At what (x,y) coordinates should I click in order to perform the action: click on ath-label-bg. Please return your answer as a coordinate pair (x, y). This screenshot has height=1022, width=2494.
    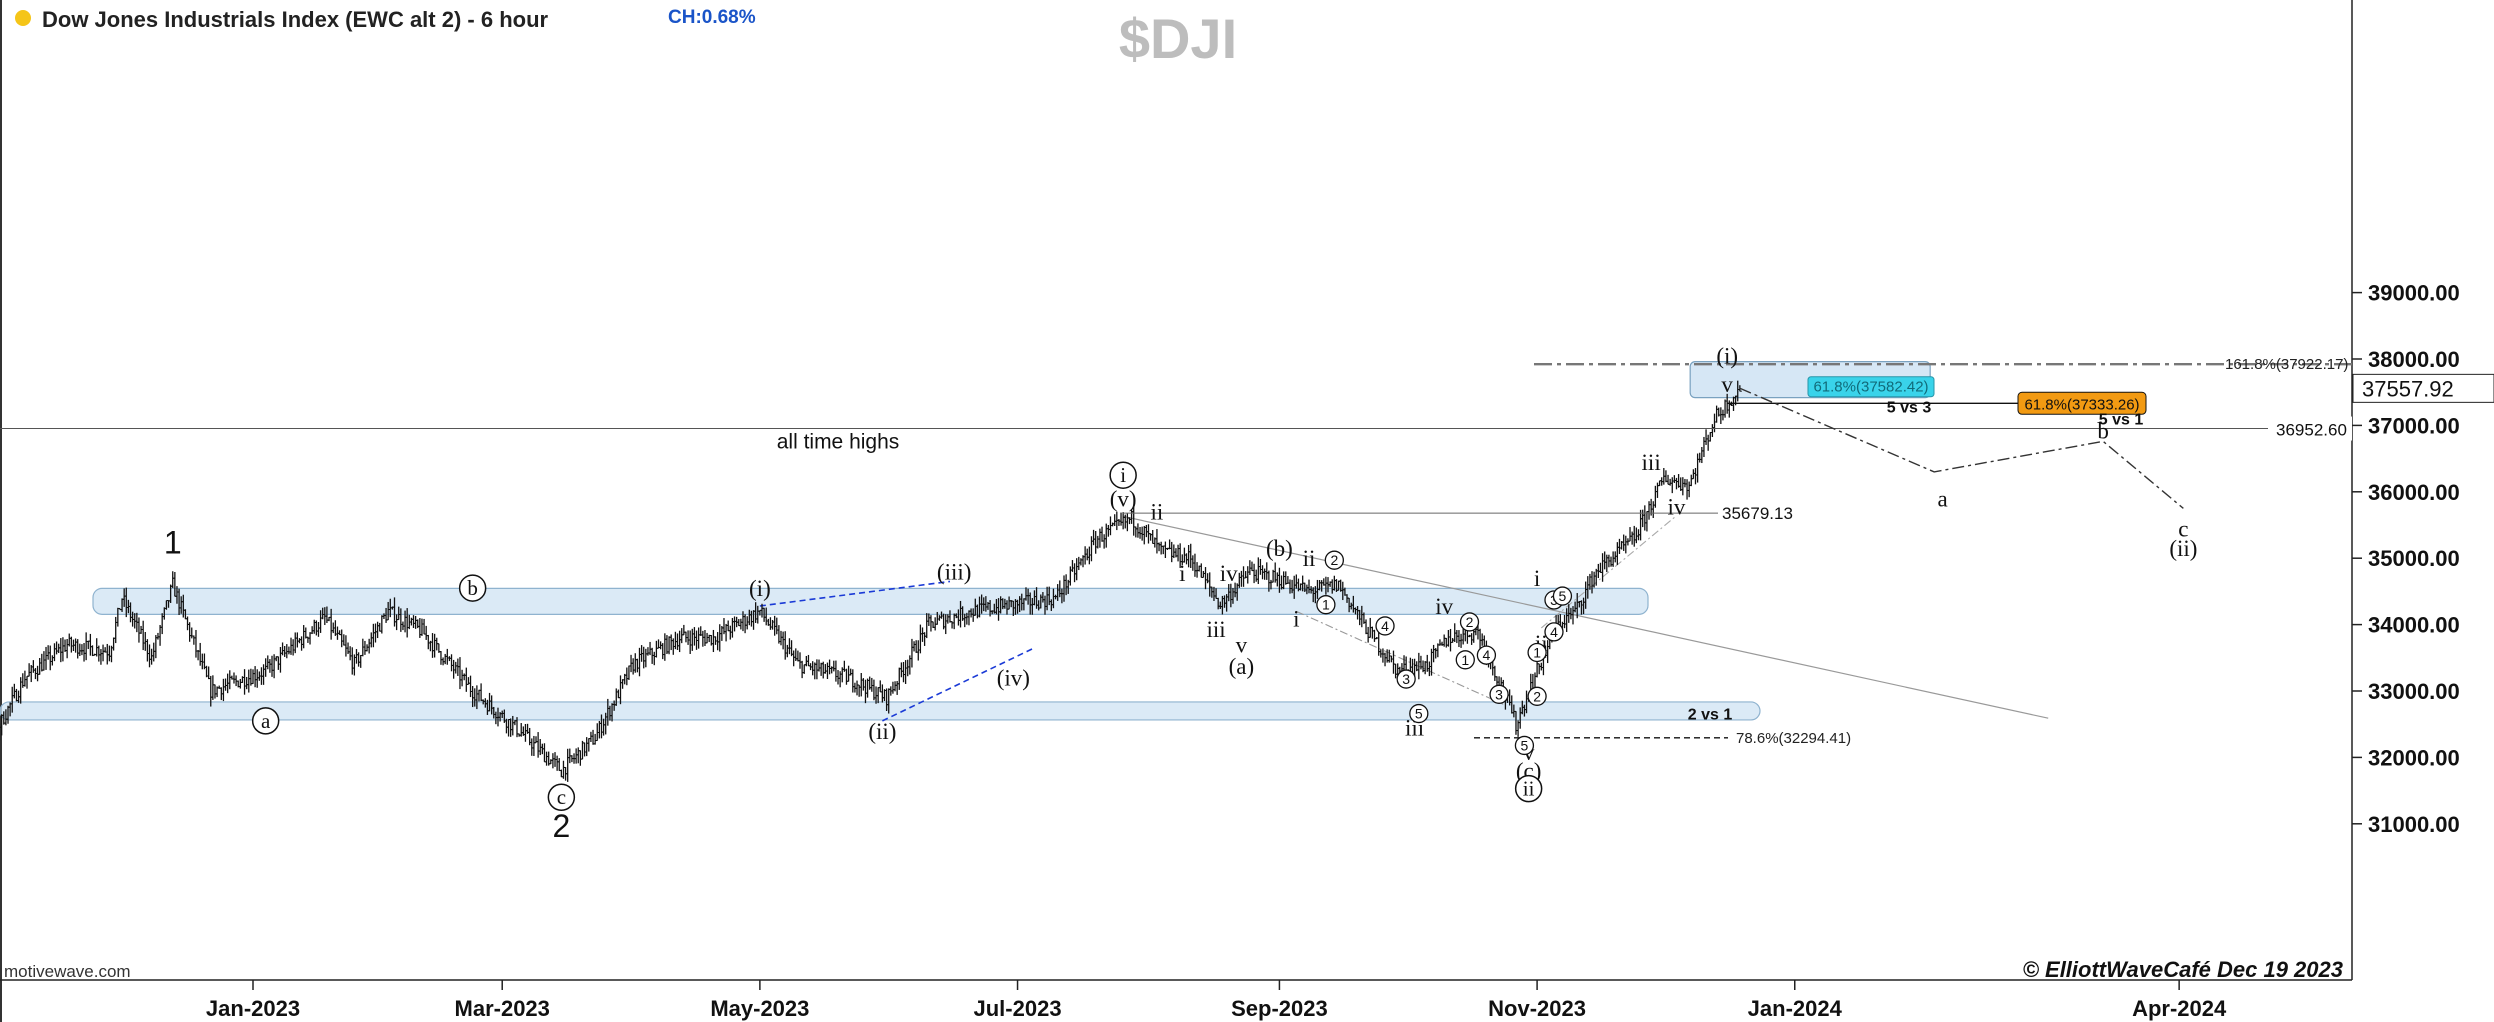
    Looking at the image, I should click on (2310, 428).